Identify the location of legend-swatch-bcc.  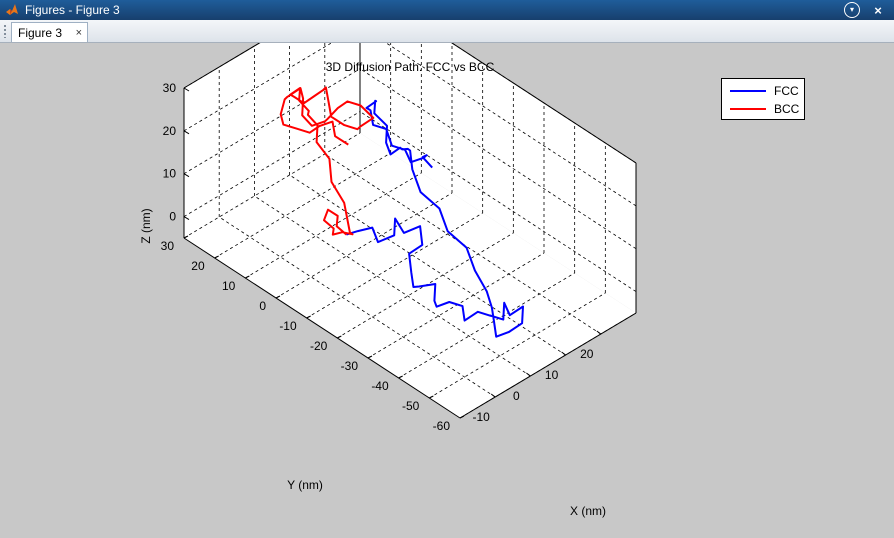
(748, 109).